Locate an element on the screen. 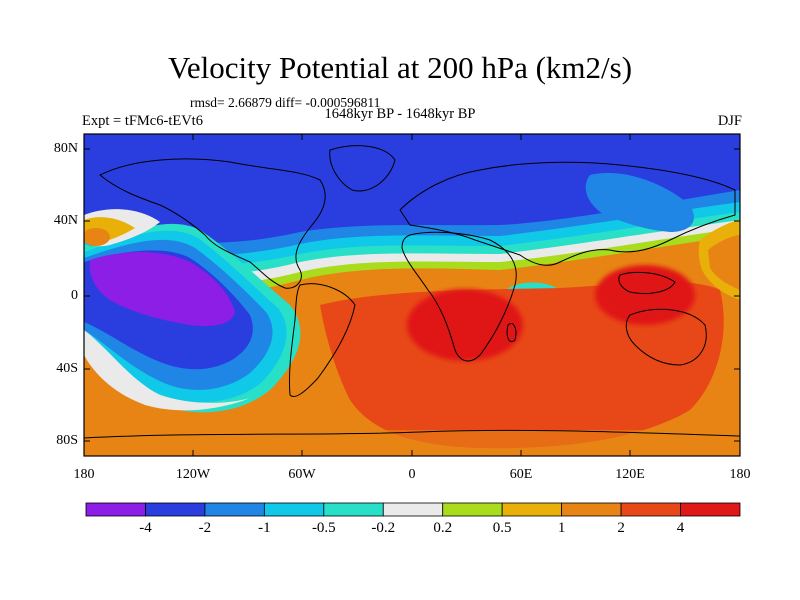 The image size is (800, 600). coast-south-america is located at coordinates (322, 340).